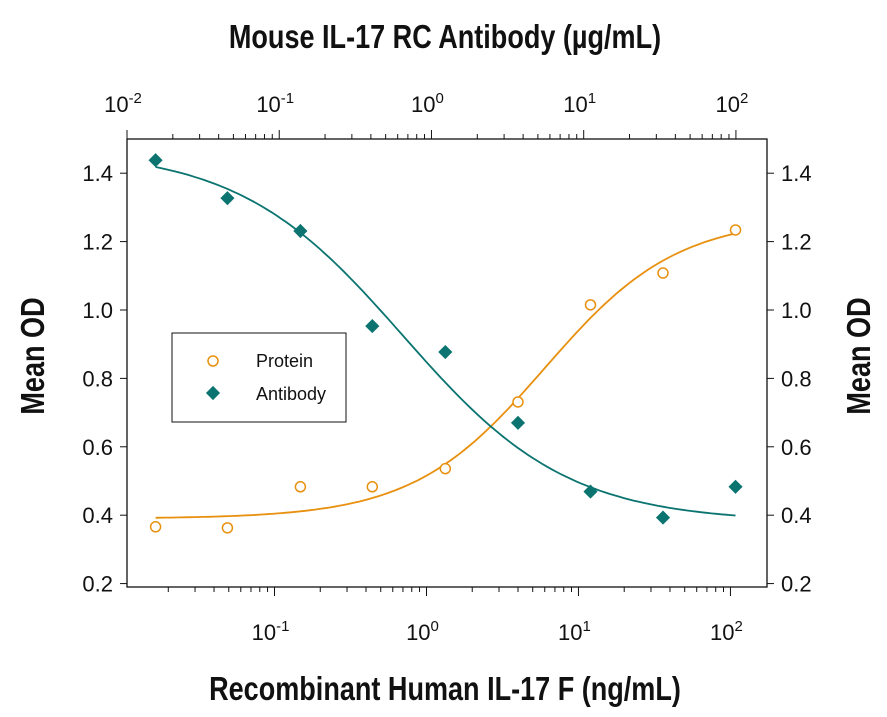 This screenshot has width=887, height=717. What do you see at coordinates (97, 515) in the screenshot?
I see `y-tick-label-left: 0.4` at bounding box center [97, 515].